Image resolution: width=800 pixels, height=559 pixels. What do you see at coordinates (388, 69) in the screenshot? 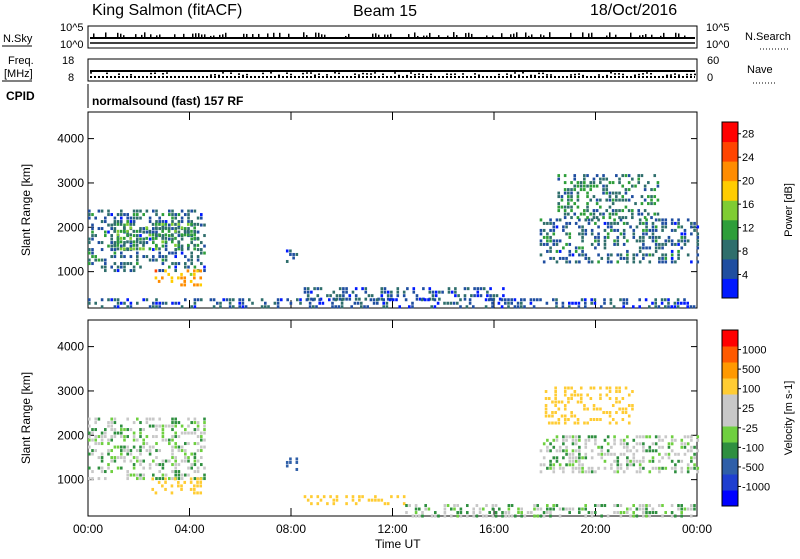
I see `freq-panel: Freq. [MHz] 18 8 60 0 Nave` at bounding box center [388, 69].